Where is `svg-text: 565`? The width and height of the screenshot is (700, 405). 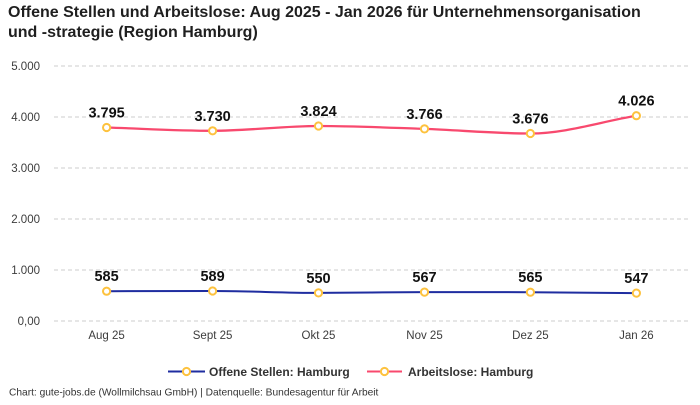
svg-text: 565 is located at coordinates (530, 278).